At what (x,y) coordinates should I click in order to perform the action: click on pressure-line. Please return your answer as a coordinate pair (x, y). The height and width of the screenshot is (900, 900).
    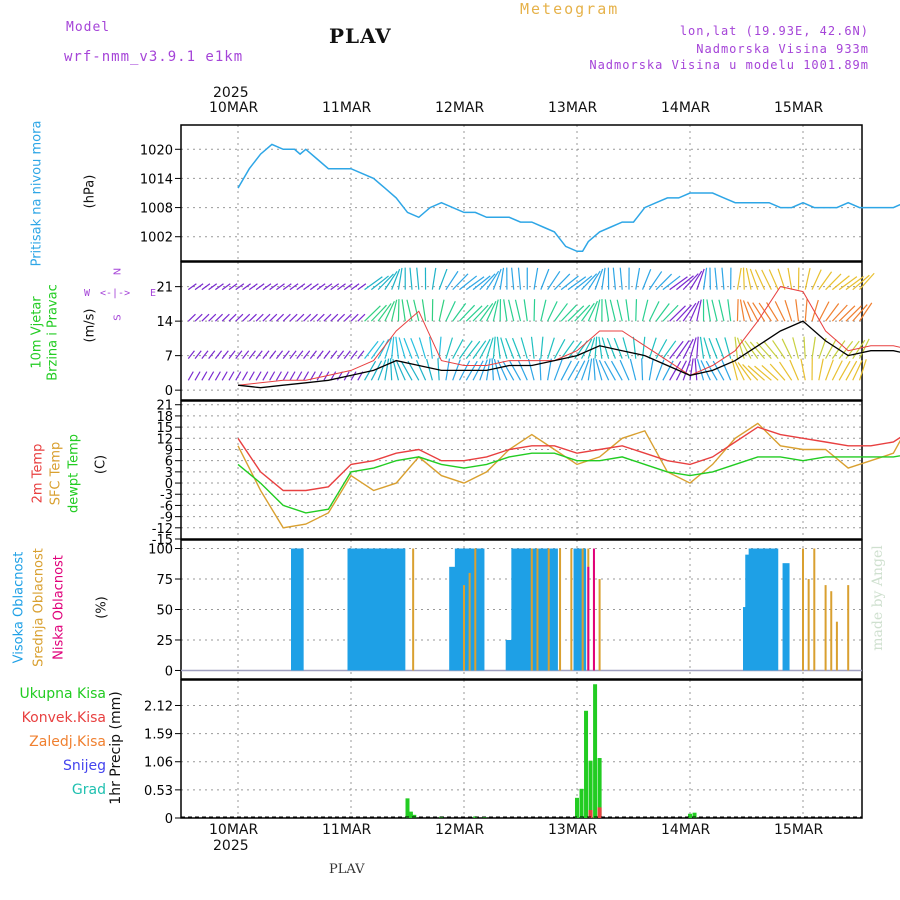
    Looking at the image, I should click on (568, 198).